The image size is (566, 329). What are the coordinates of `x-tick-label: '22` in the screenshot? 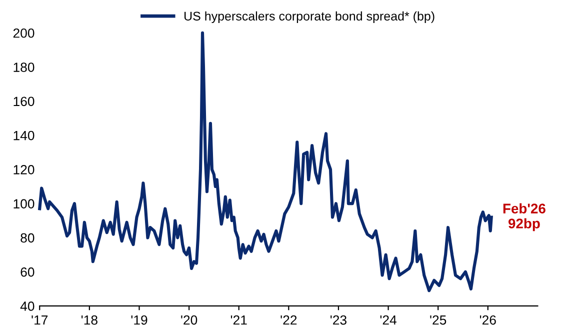 It's located at (288, 320).